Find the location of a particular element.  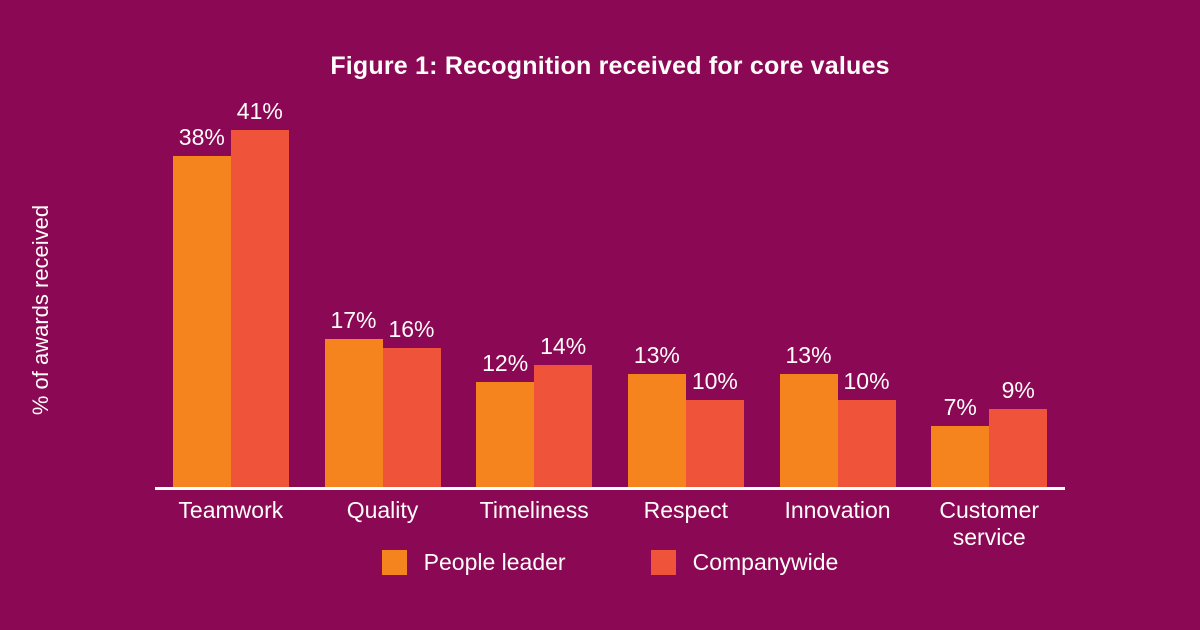

bar-group-respect: 13% 10% is located at coordinates (686, 414).